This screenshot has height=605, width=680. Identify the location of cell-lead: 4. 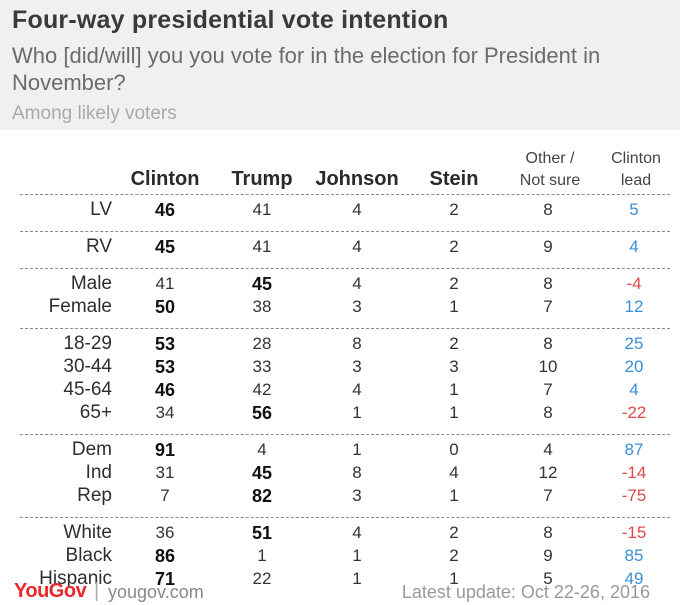
(634, 389).